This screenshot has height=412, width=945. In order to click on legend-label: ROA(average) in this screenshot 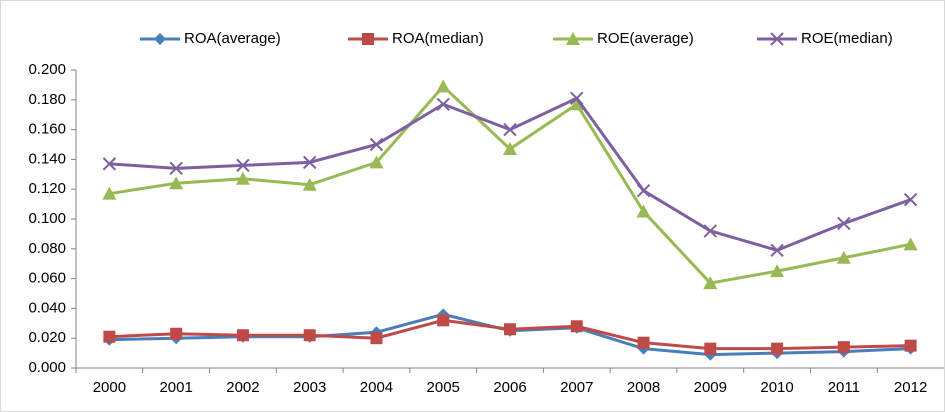, I will do `click(232, 38)`.